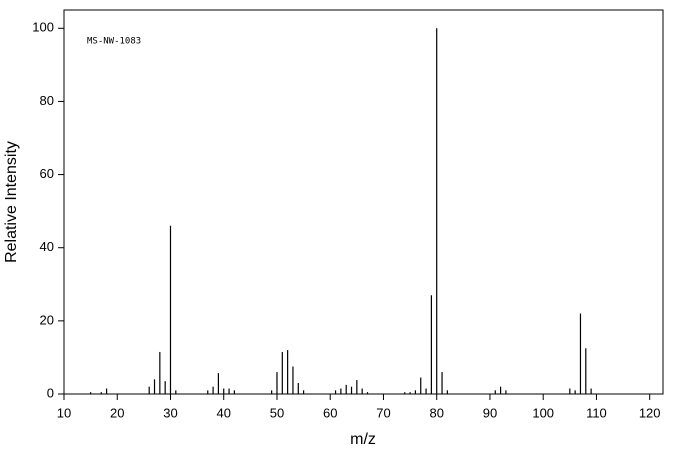  Describe the element at coordinates (117, 412) in the screenshot. I see `x-tick-label: 20` at that location.